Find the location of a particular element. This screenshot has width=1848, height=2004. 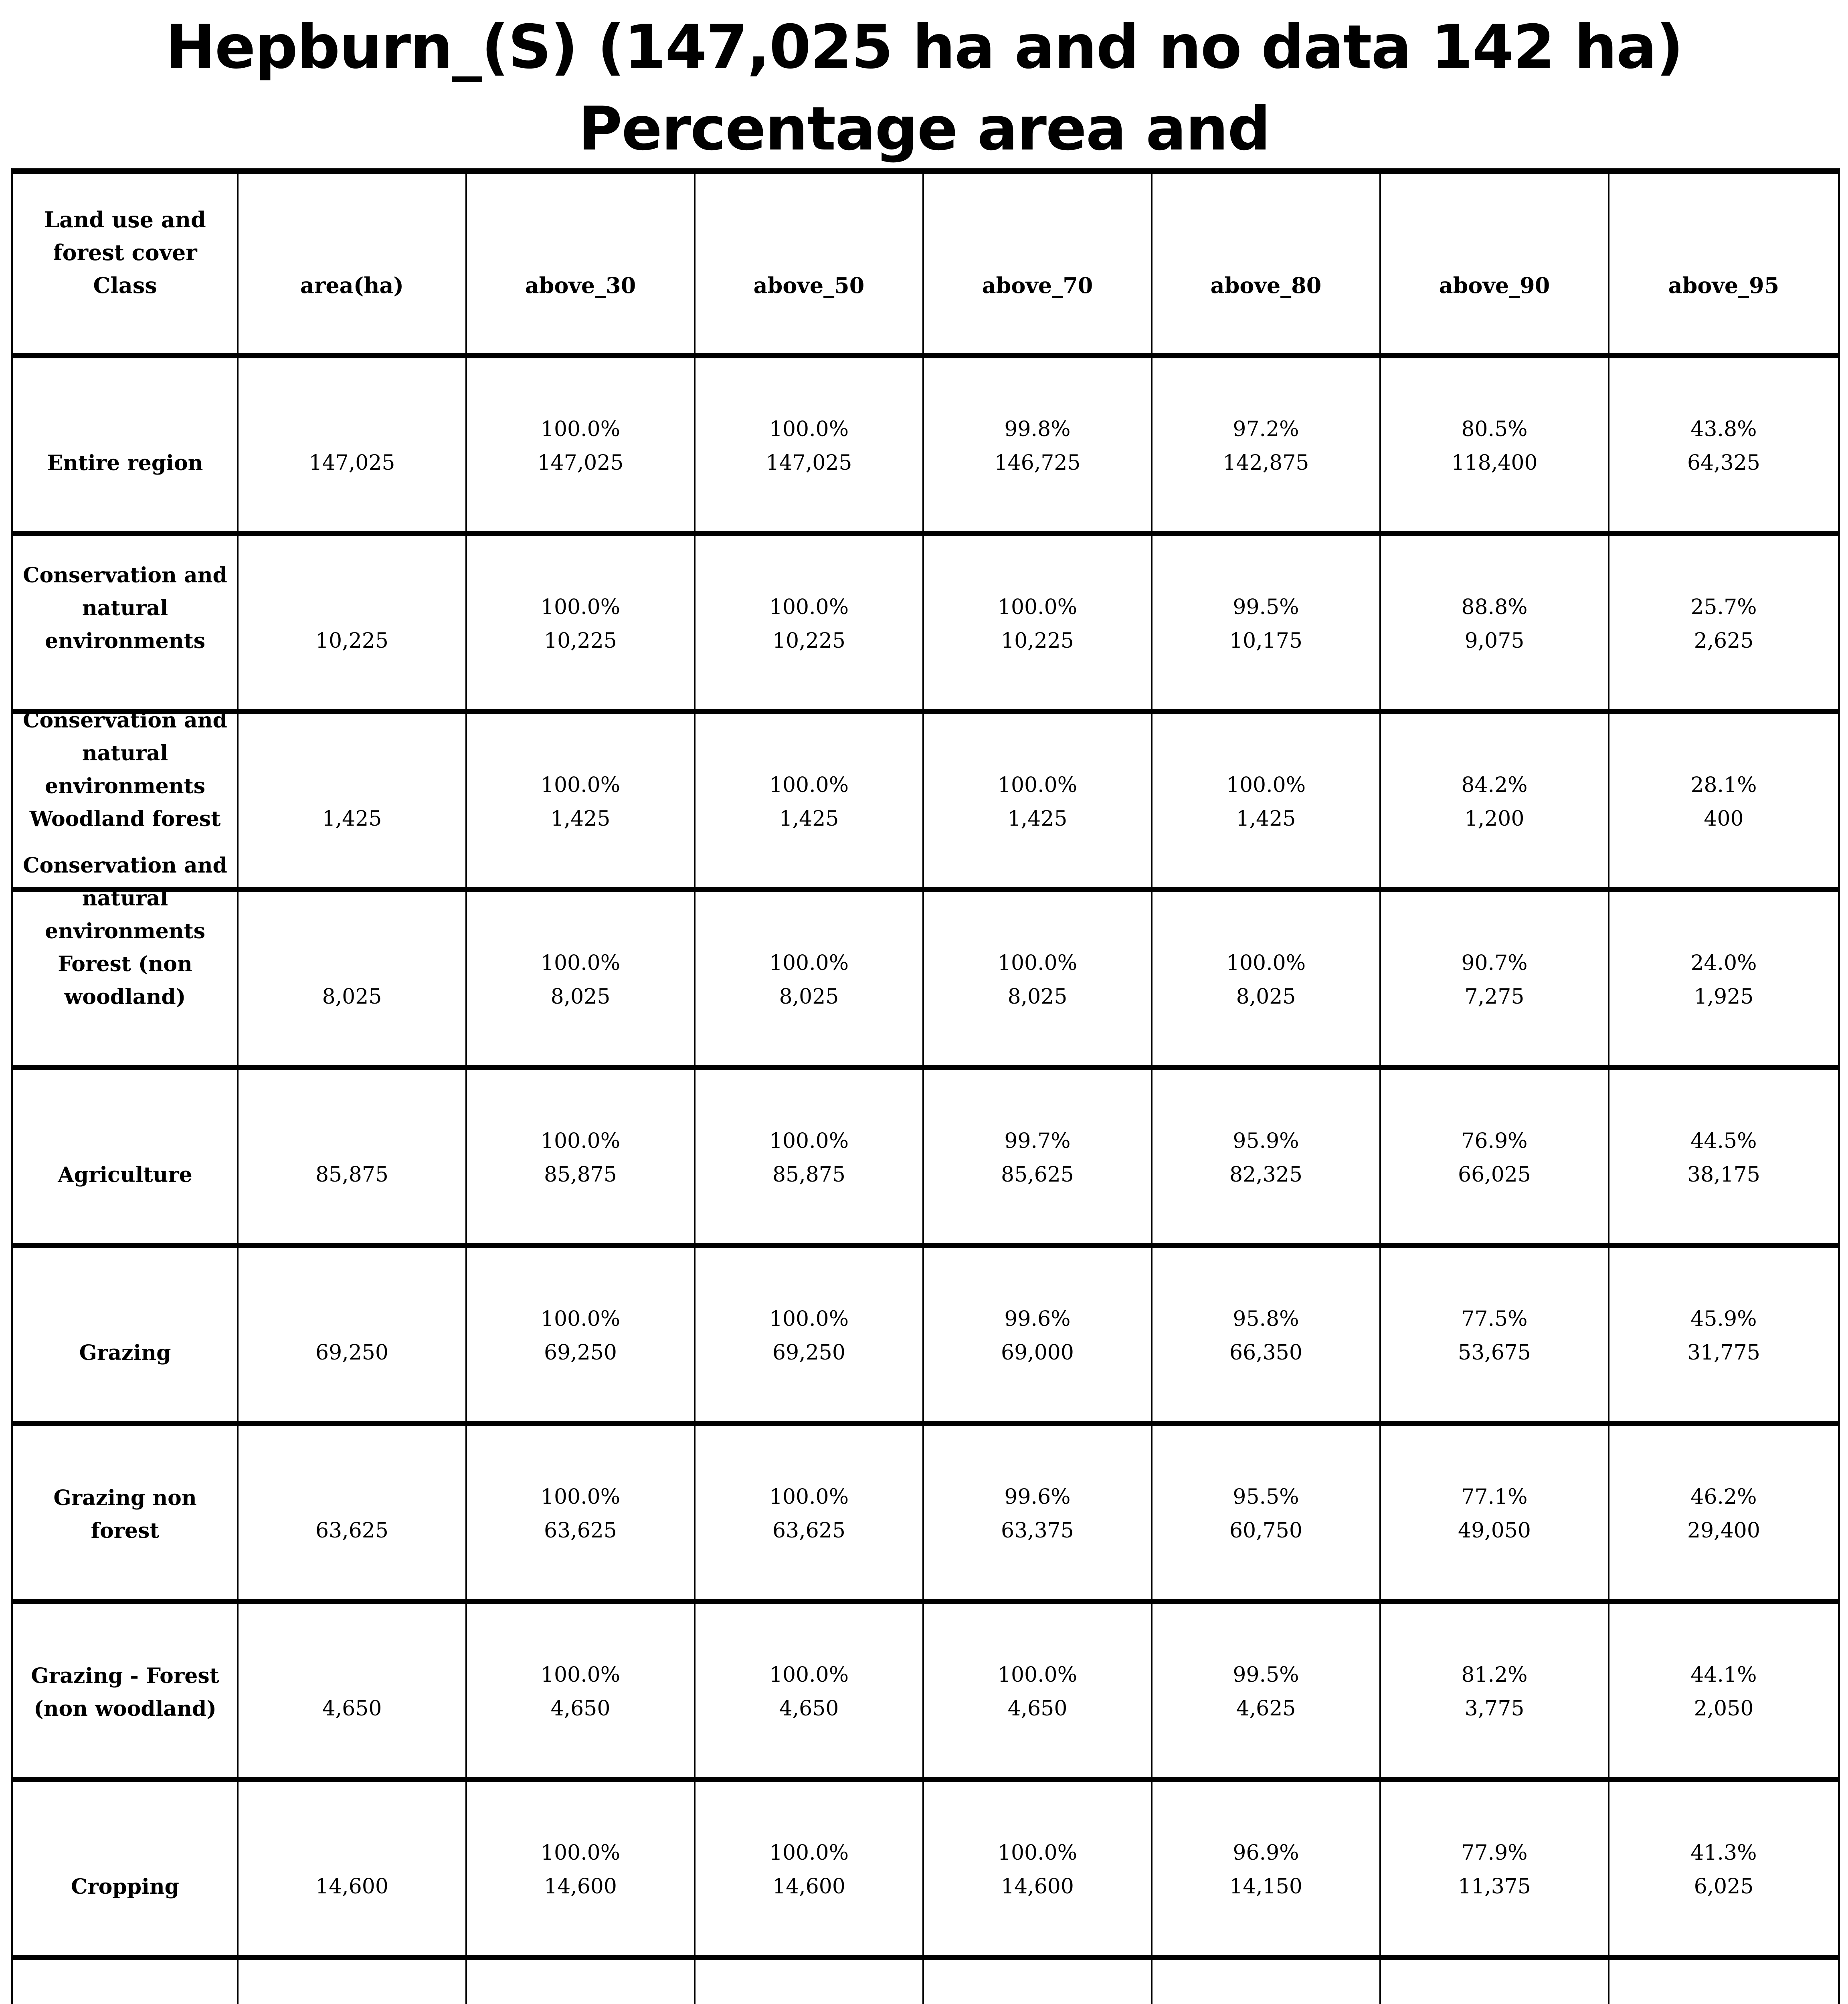

data-cell: 96.9% 14,150 is located at coordinates (1266, 1871).